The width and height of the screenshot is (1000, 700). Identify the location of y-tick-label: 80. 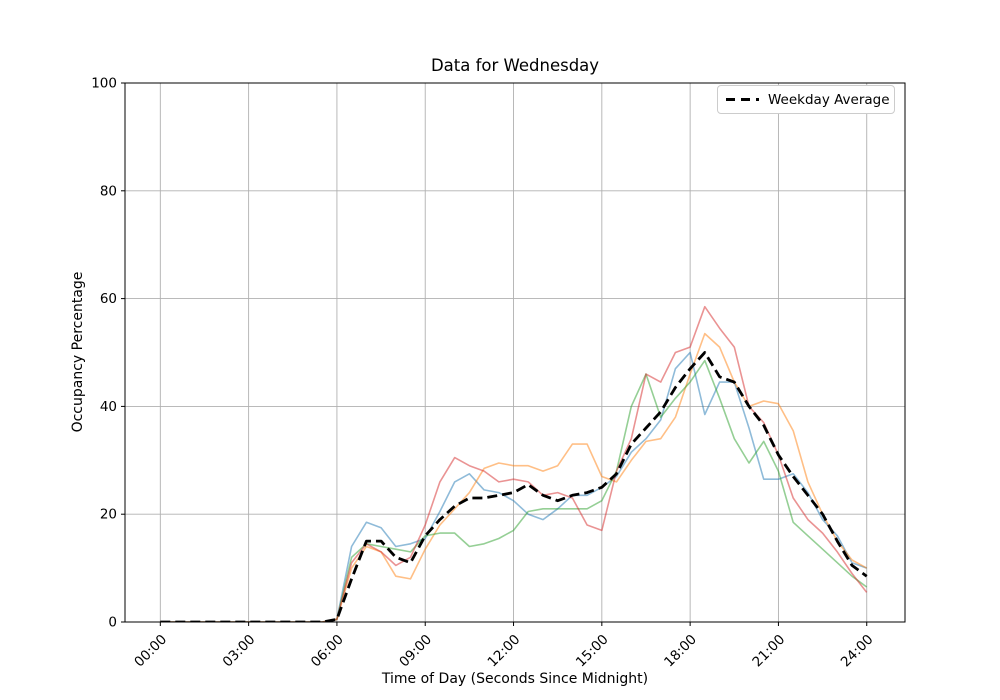
(108, 191).